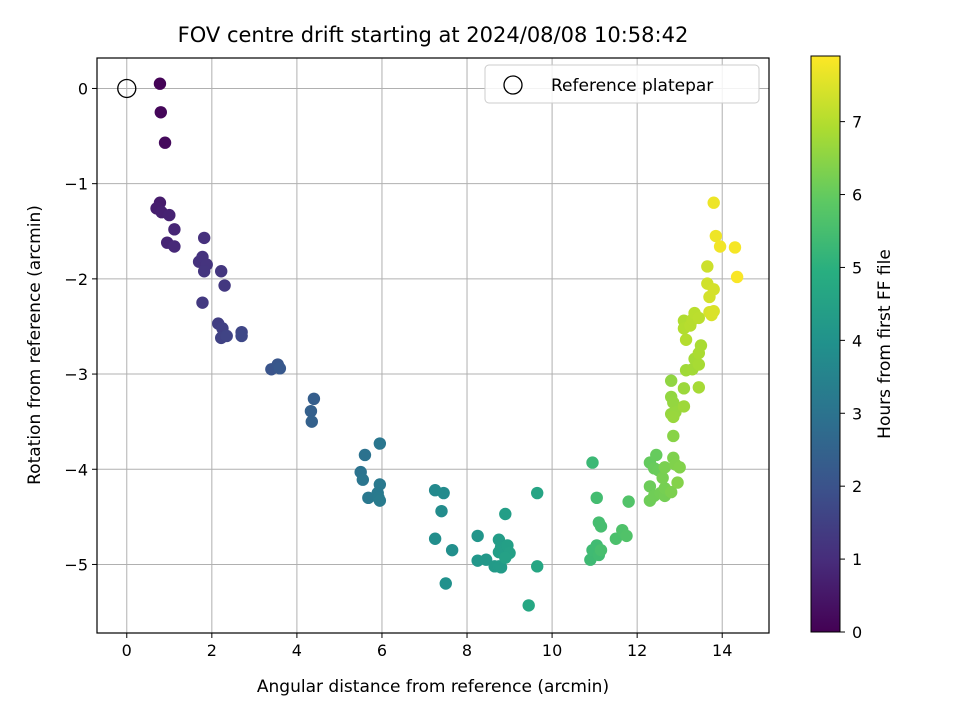  Describe the element at coordinates (83, 88) in the screenshot. I see `y-tick-label: 0` at that location.